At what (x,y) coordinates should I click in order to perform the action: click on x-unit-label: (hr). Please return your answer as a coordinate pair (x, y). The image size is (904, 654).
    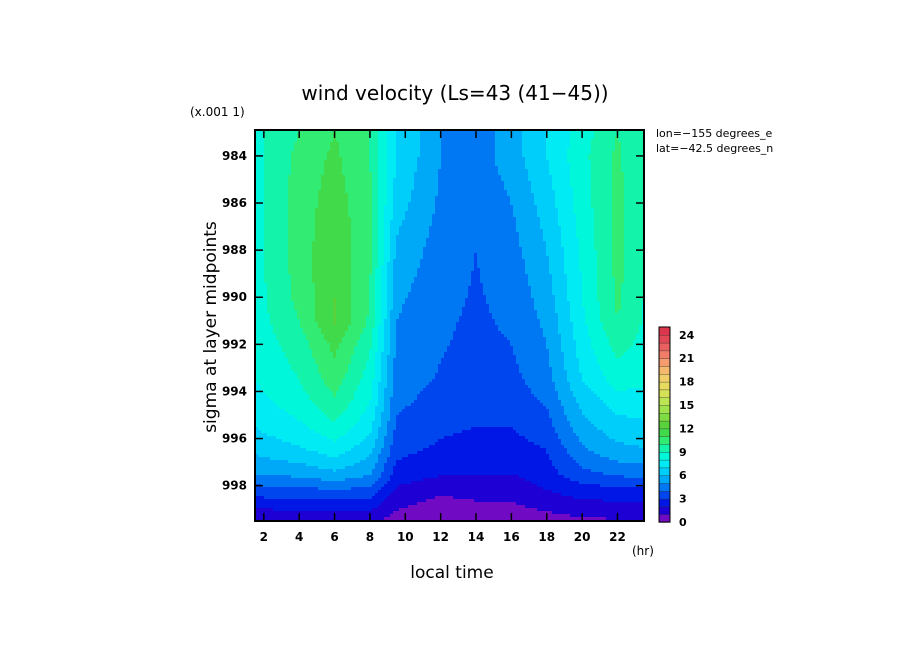
    Looking at the image, I should click on (643, 551).